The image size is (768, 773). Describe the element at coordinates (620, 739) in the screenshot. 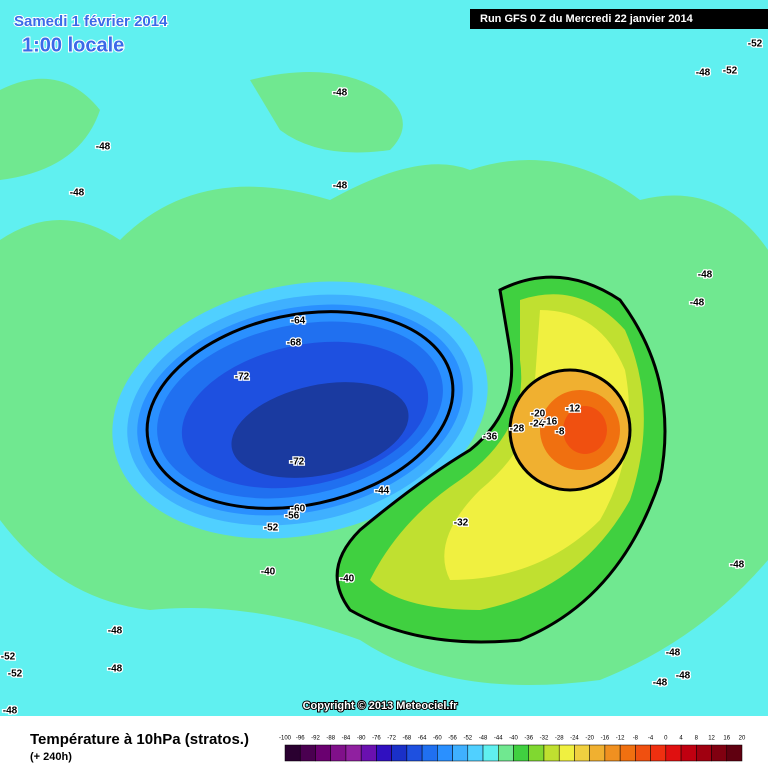

I see `legend-label: -12` at that location.